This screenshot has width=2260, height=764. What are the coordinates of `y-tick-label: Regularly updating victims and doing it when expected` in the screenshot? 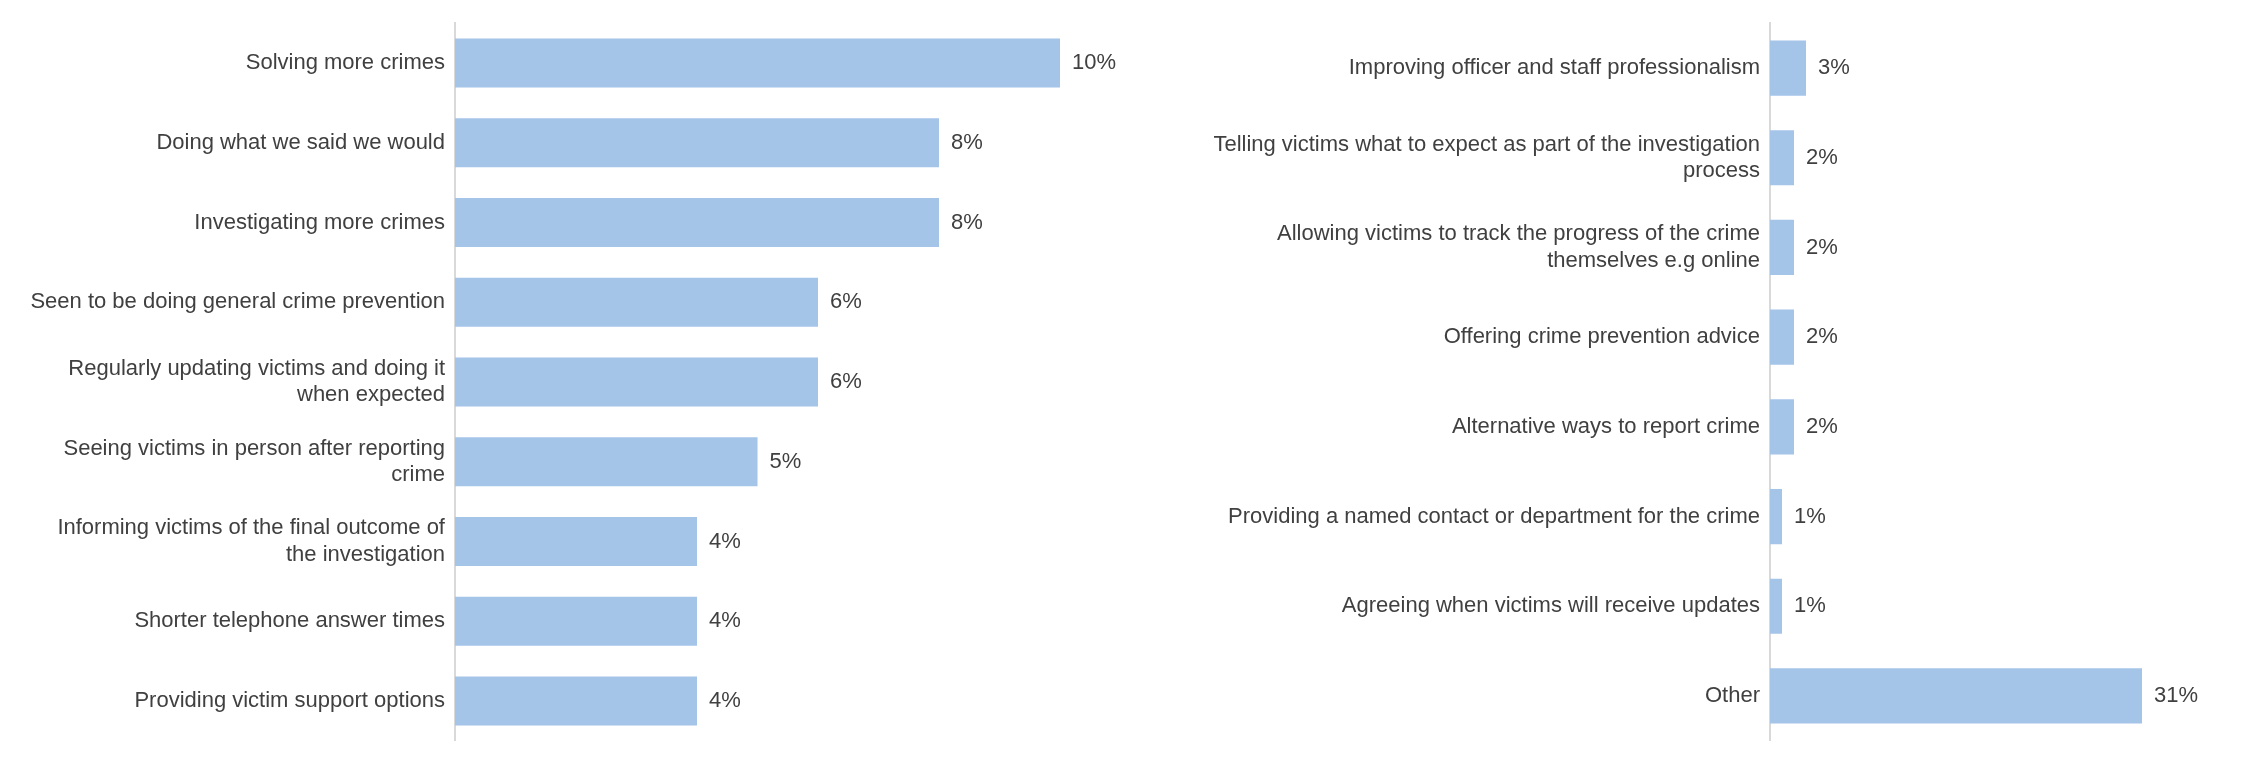 It's located at (256, 380).